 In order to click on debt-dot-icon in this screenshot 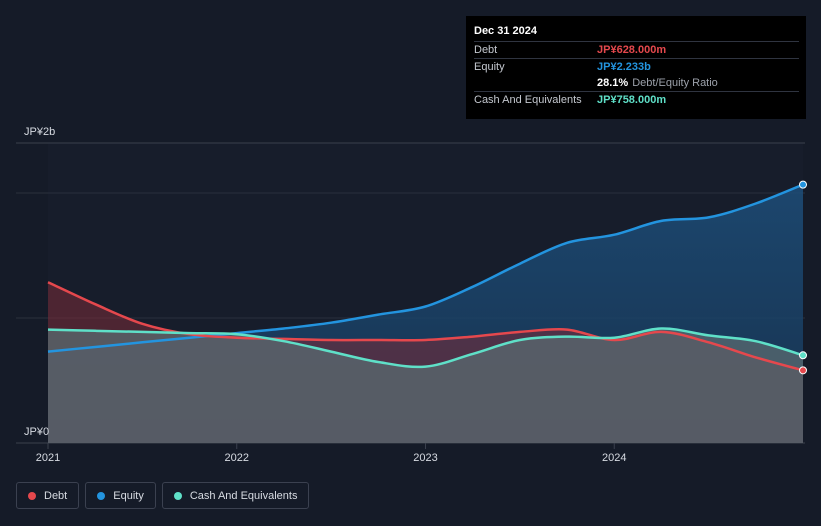, I will do `click(32, 495)`.